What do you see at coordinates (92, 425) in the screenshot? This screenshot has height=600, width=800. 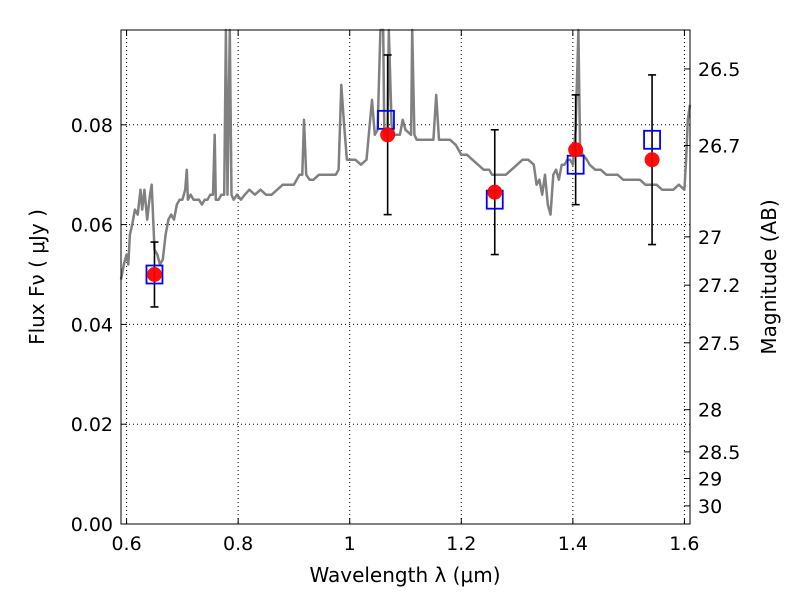 I see `y-tick-label: 0.02` at bounding box center [92, 425].